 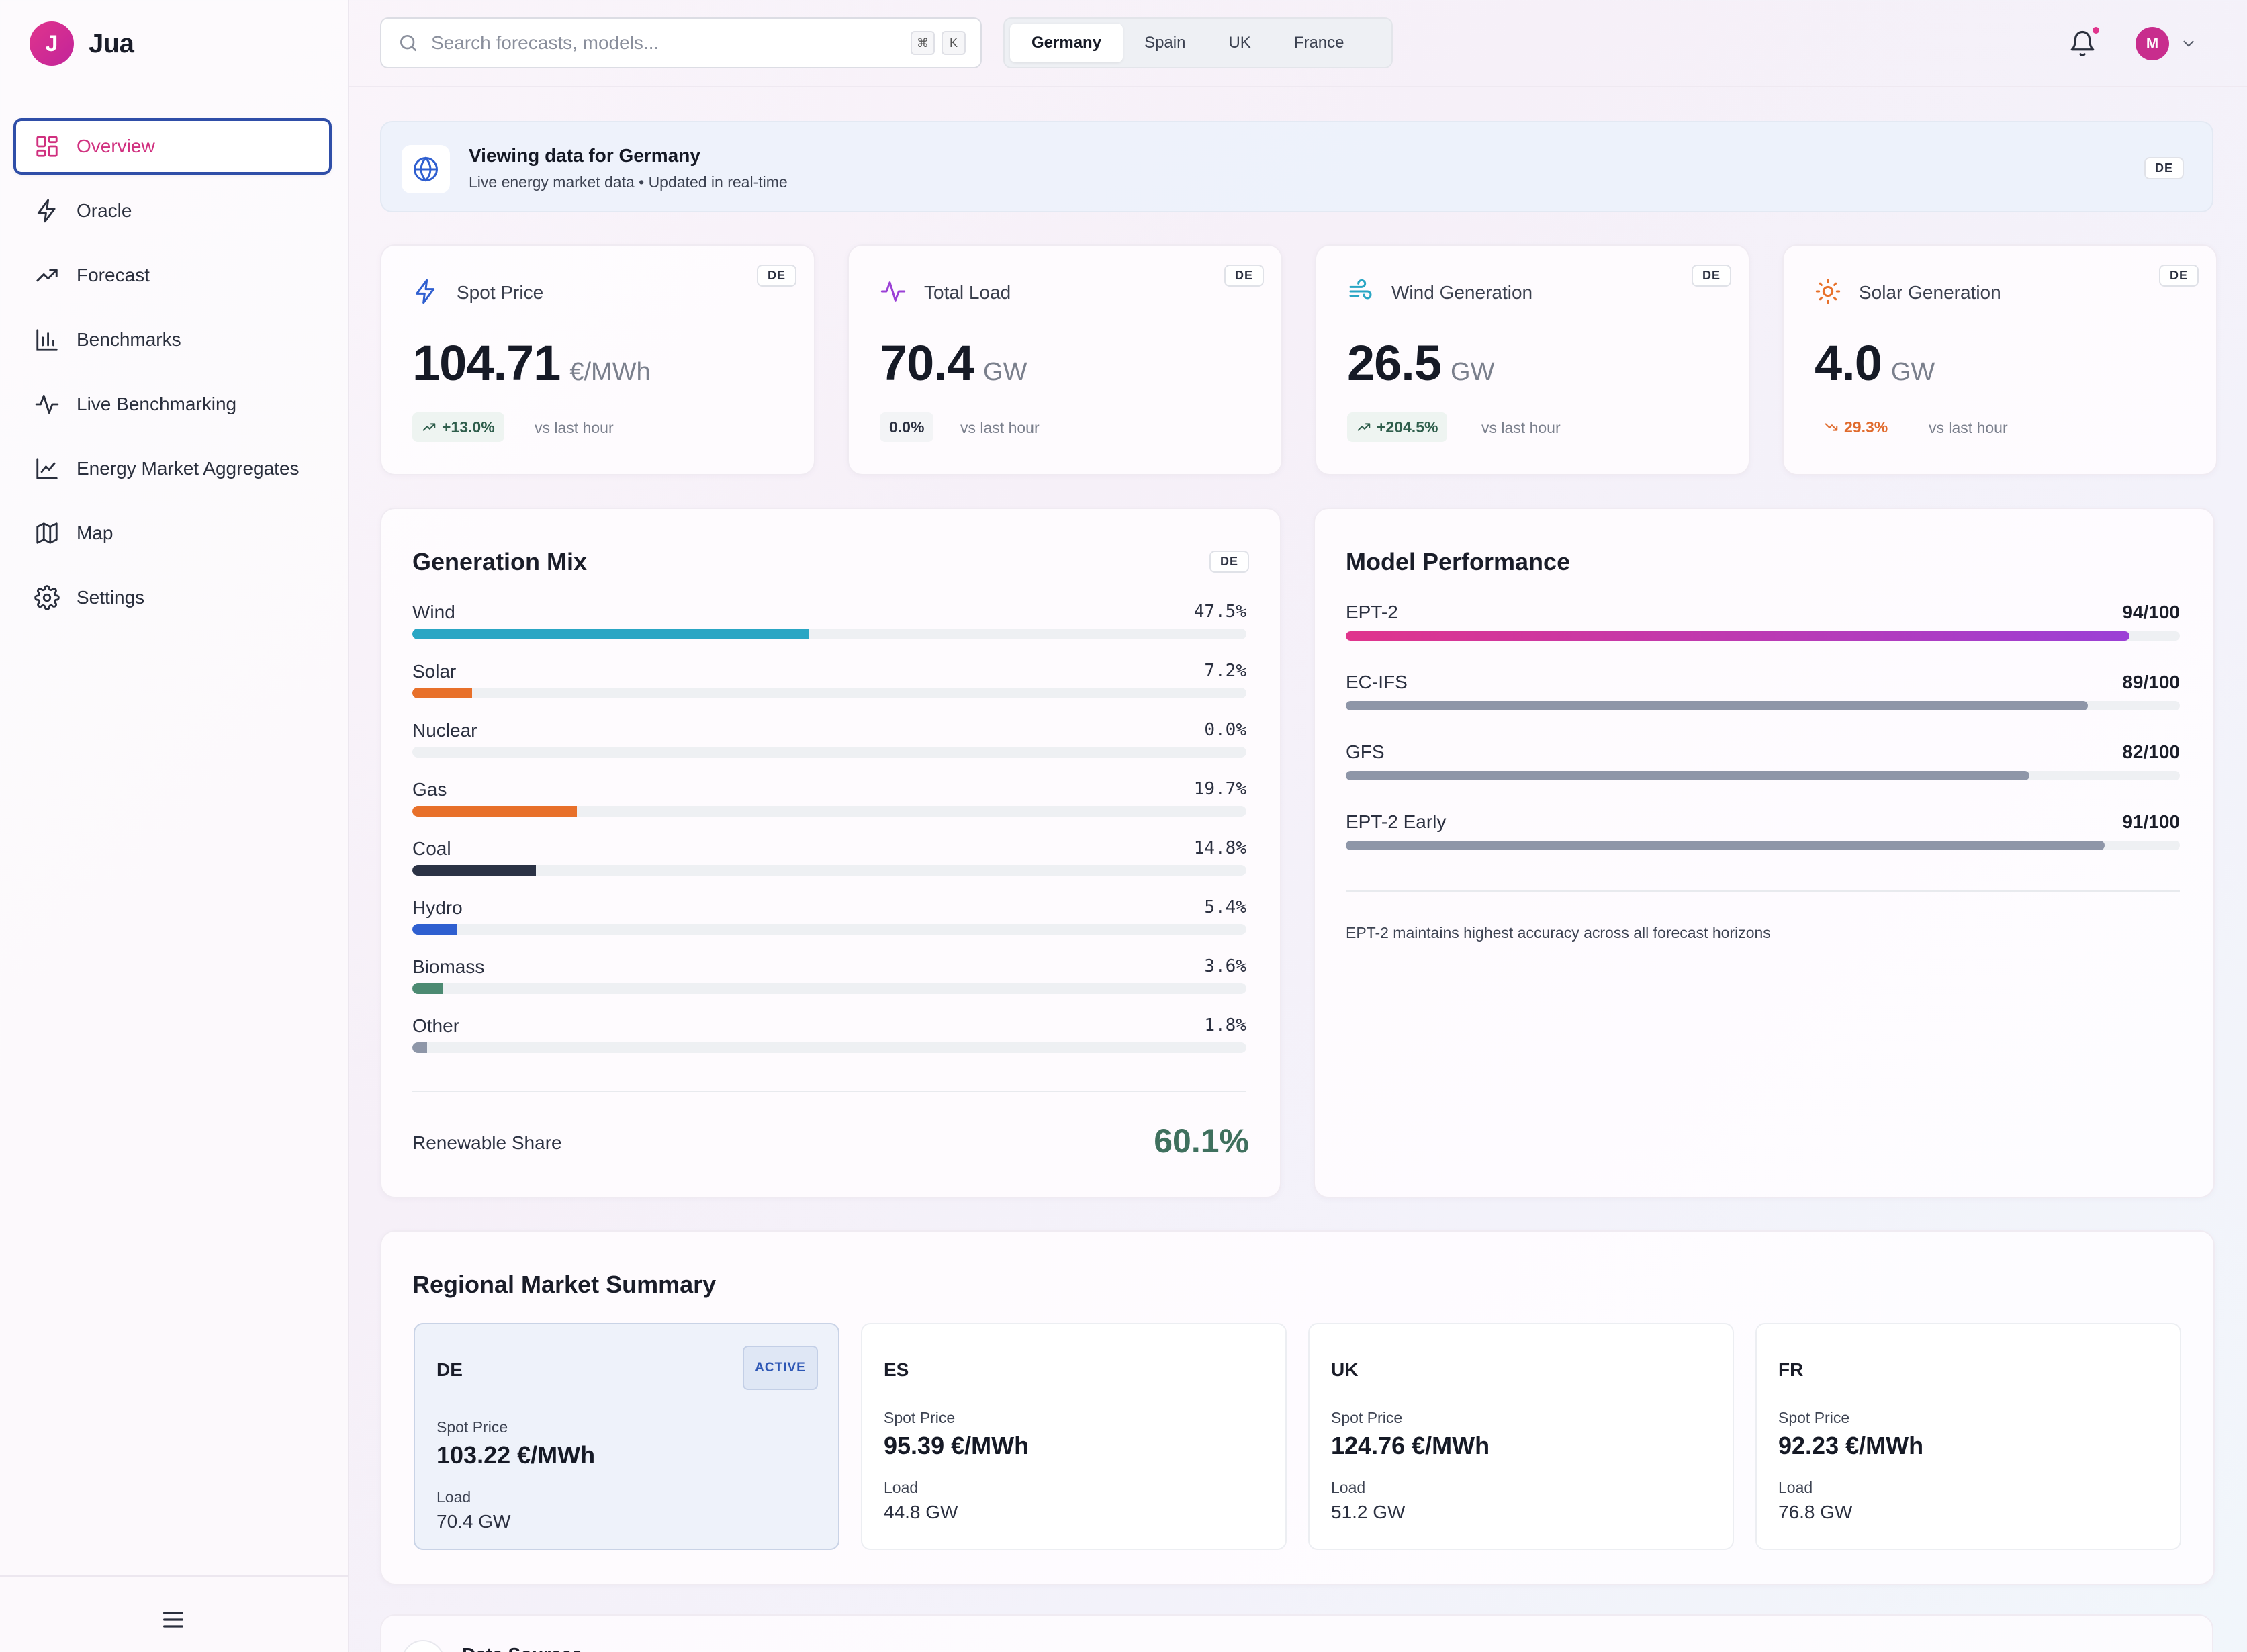 I want to click on spot-price-label: Spot Price, so click(x=1367, y=1417).